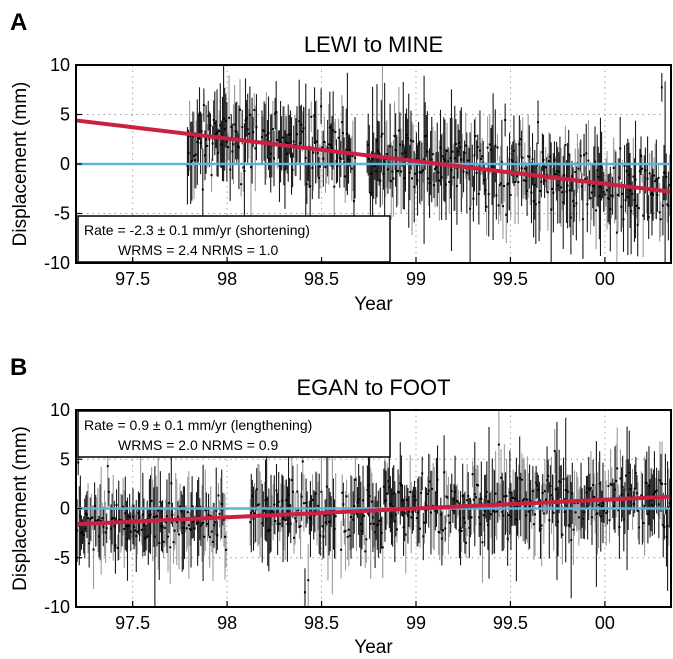 This screenshot has height=659, width=673. Describe the element at coordinates (321, 279) in the screenshot. I see `x-tick-label: 98.5` at that location.